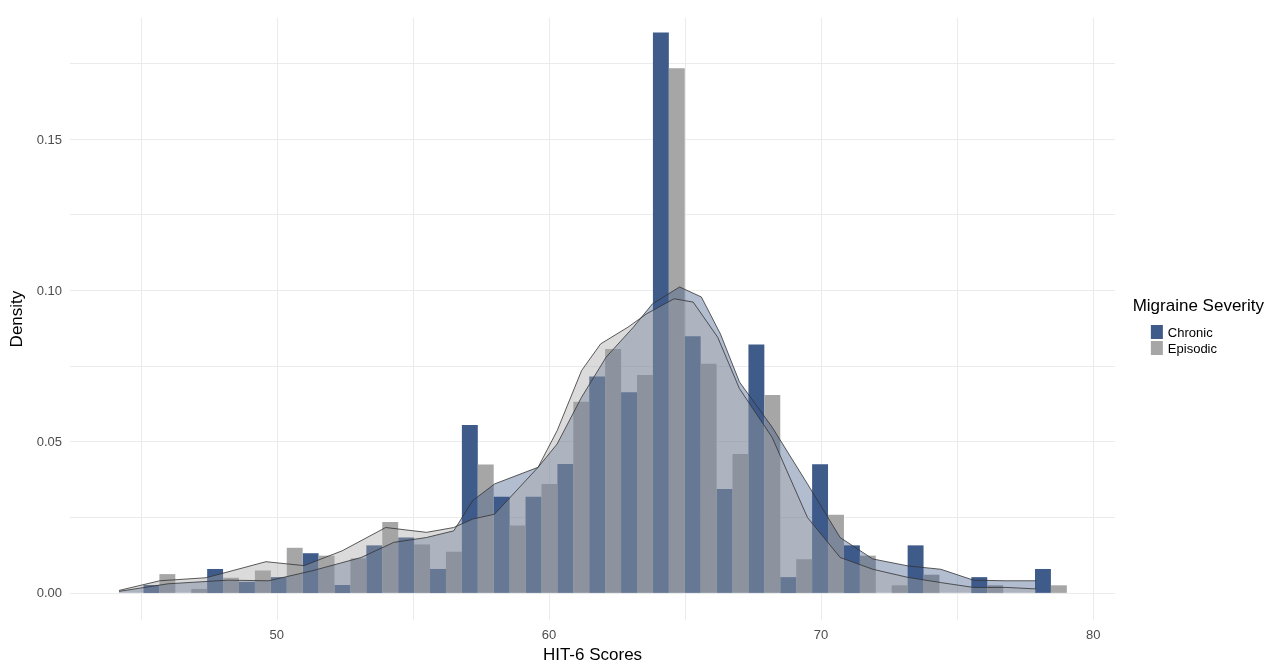 Image resolution: width=1272 pixels, height=668 pixels. Describe the element at coordinates (49, 593) in the screenshot. I see `y-tick-label: 0.00` at that location.